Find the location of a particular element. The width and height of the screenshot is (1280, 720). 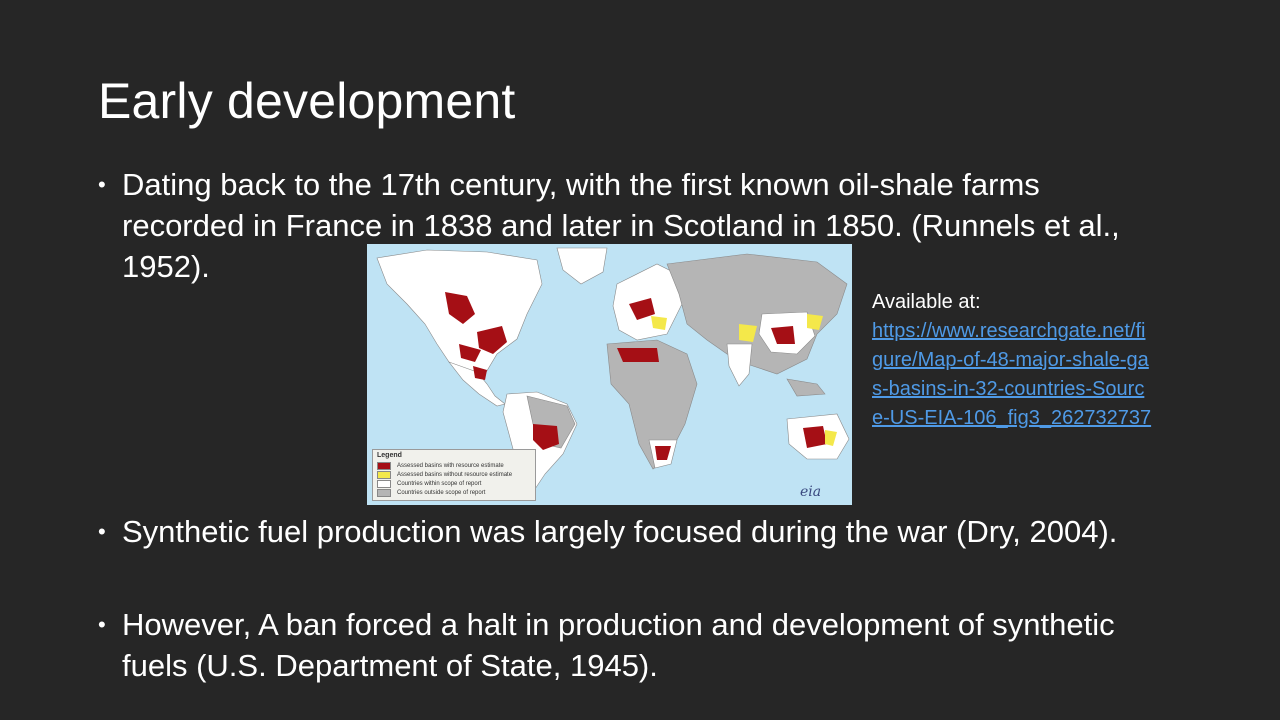

legend-label: Countries within scope of report is located at coordinates (439, 483).